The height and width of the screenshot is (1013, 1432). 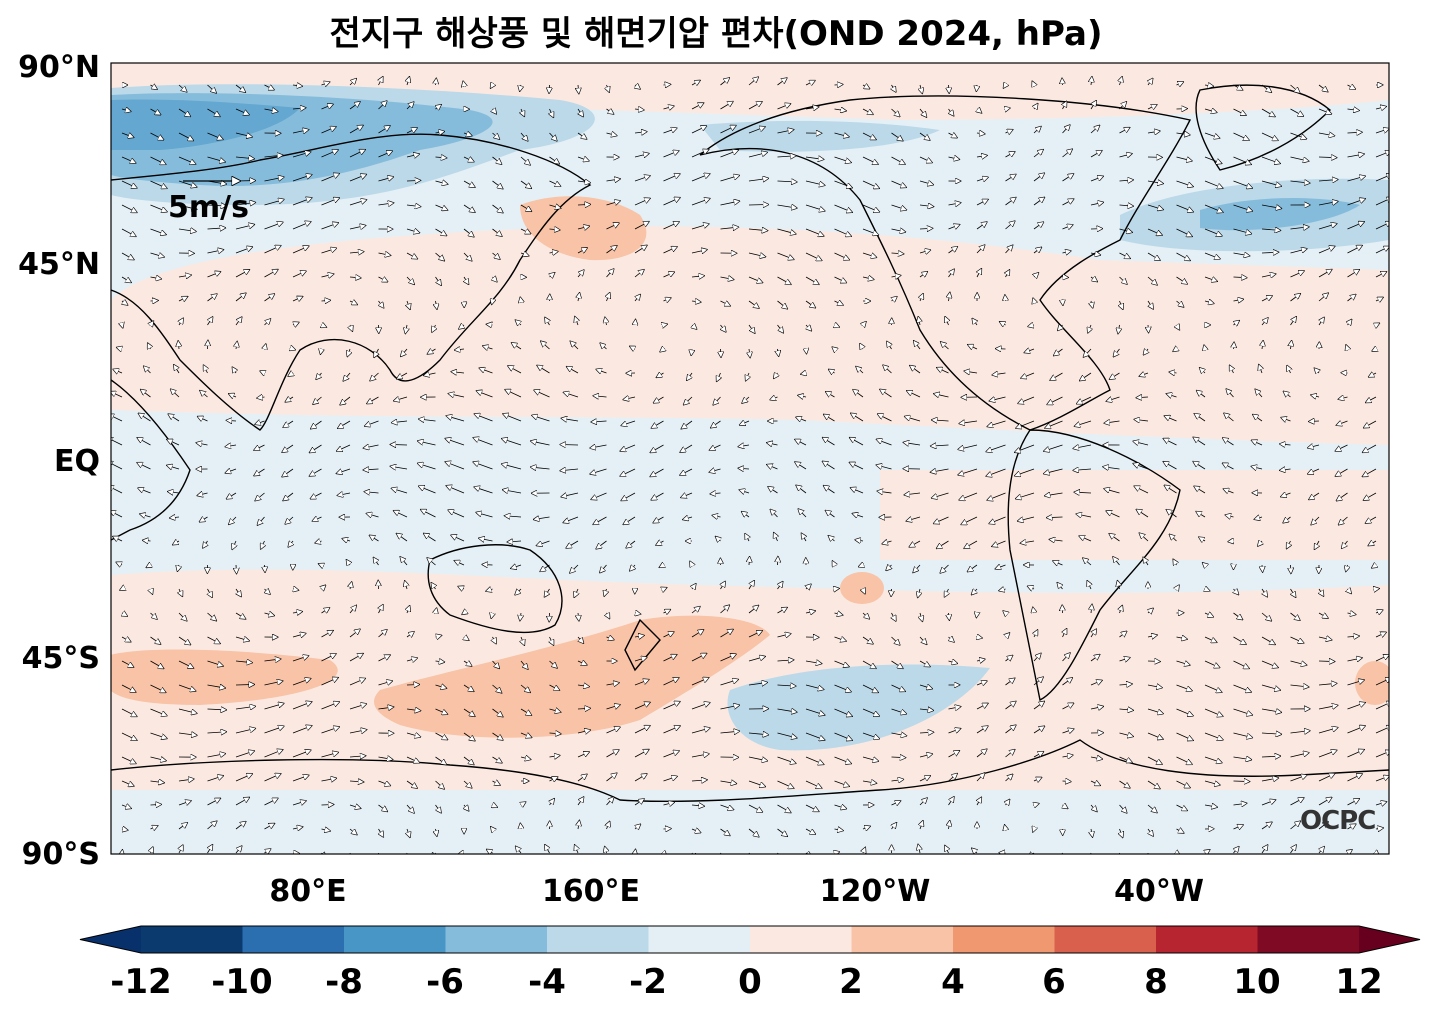 What do you see at coordinates (953, 982) in the screenshot?
I see `colorbar-tick-4: 4` at bounding box center [953, 982].